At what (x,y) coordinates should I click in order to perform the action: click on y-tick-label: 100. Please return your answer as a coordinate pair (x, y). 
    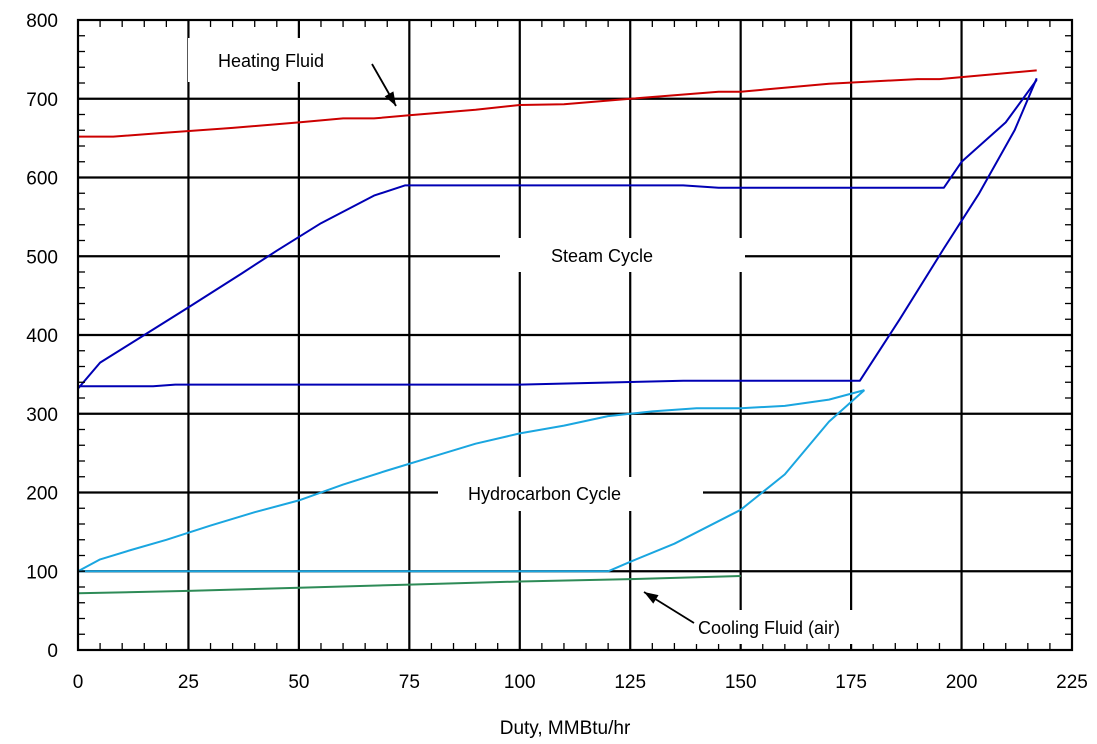
    Looking at the image, I should click on (42, 572).